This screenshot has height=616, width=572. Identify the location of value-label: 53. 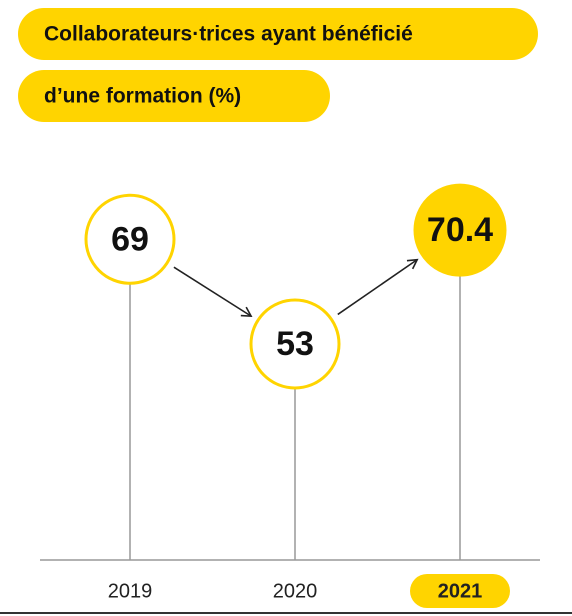
(295, 344).